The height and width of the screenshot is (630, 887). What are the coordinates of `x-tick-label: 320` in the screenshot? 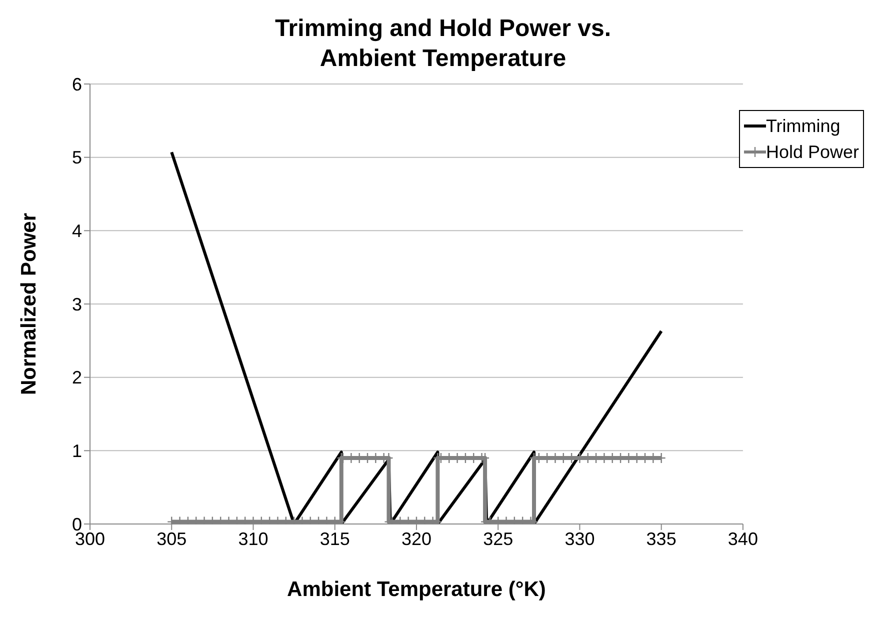 It's located at (416, 538).